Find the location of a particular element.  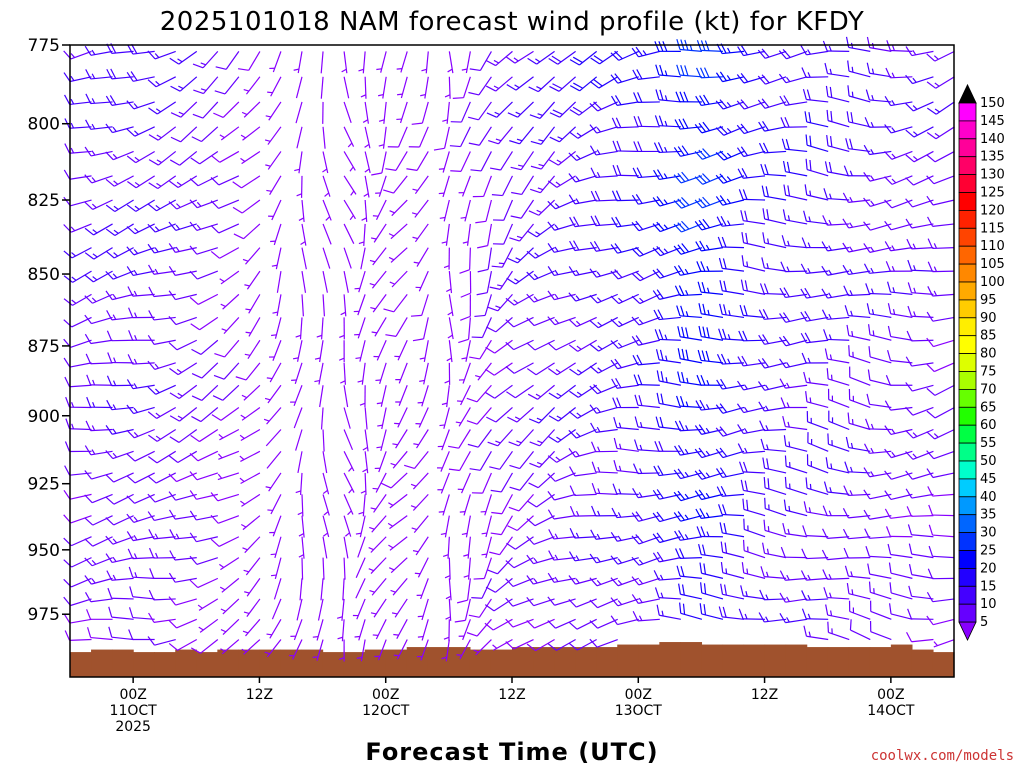

colorbar-tick-label: 95 is located at coordinates (988, 300).